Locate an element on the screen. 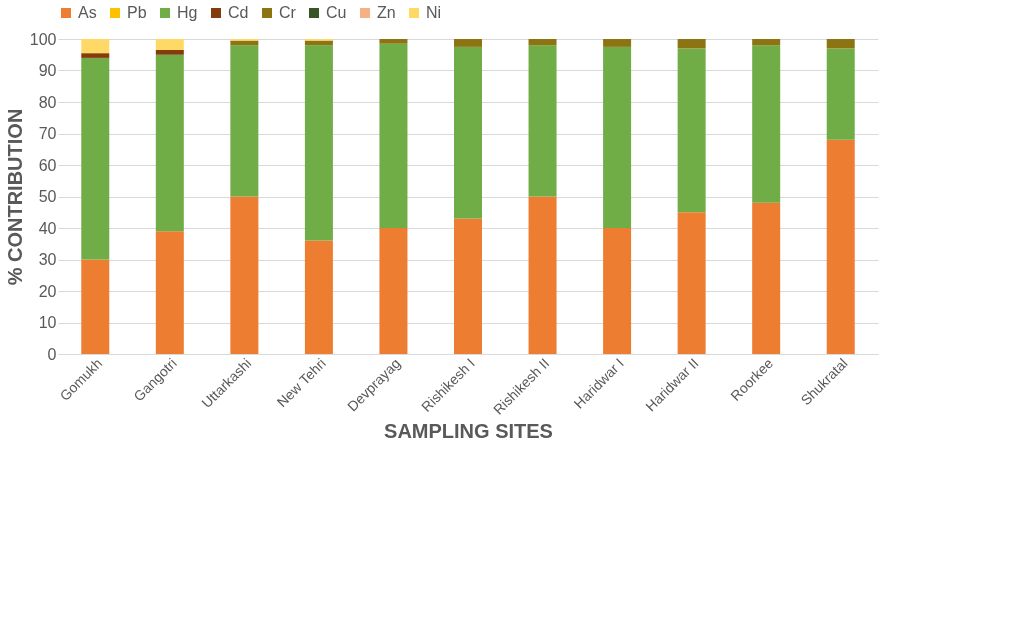 The height and width of the screenshot is (626, 1027). legend-label: Cd is located at coordinates (238, 12).